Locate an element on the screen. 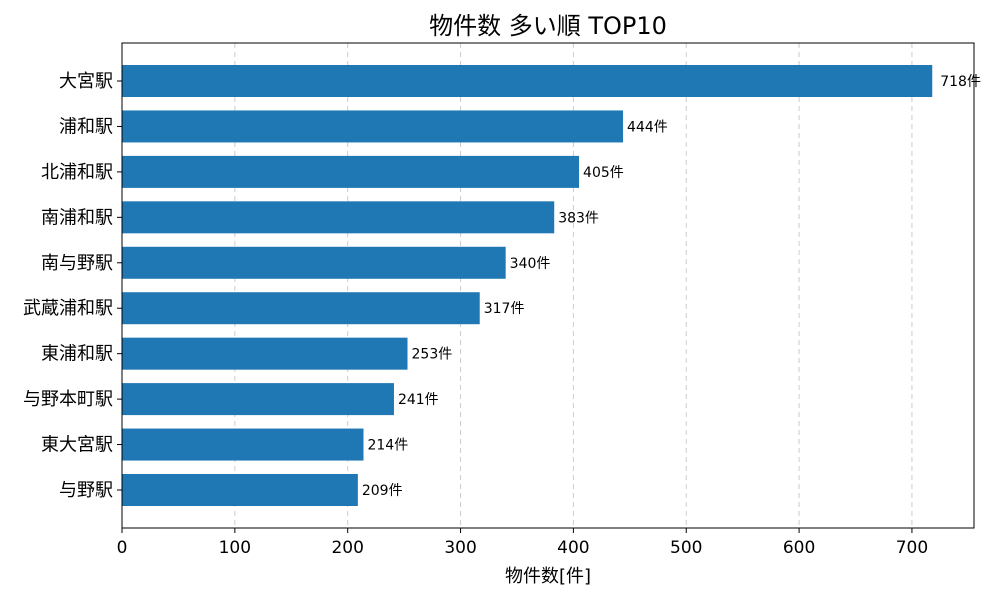 Image resolution: width=1000 pixels, height=600 pixels. y-tick-label: 大宮駅 is located at coordinates (86, 81).